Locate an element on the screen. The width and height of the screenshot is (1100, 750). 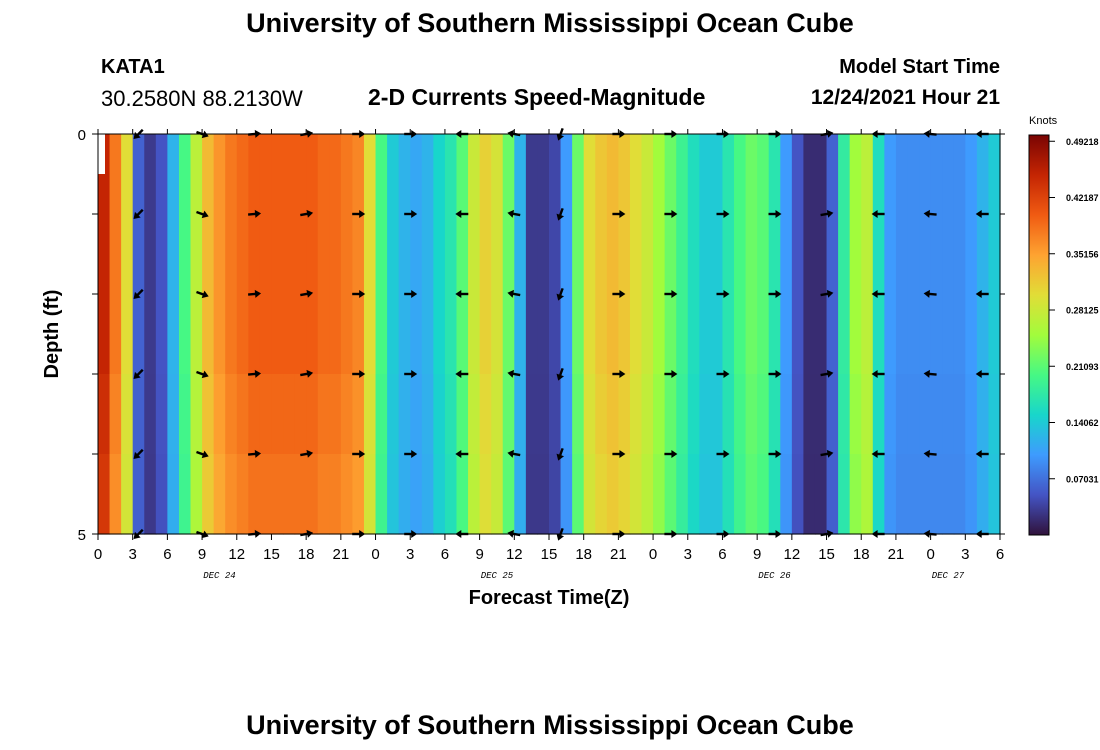
x-tick-label: 0 is located at coordinates (375, 554).